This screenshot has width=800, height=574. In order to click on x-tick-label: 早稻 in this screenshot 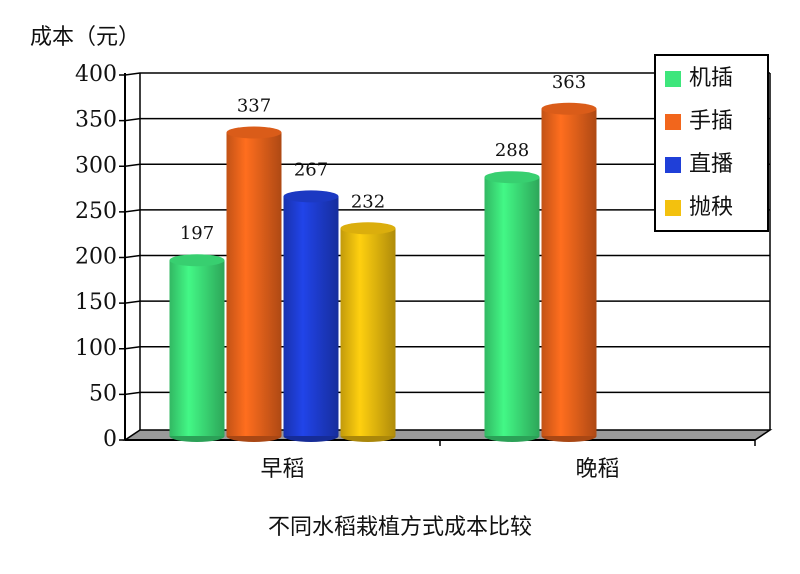, I will do `click(282, 469)`.